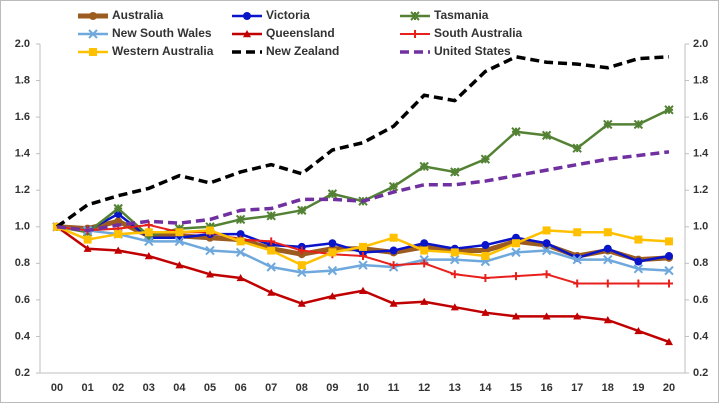 The height and width of the screenshot is (403, 719). What do you see at coordinates (179, 388) in the screenshot?
I see `x-tick-label: 04` at bounding box center [179, 388].